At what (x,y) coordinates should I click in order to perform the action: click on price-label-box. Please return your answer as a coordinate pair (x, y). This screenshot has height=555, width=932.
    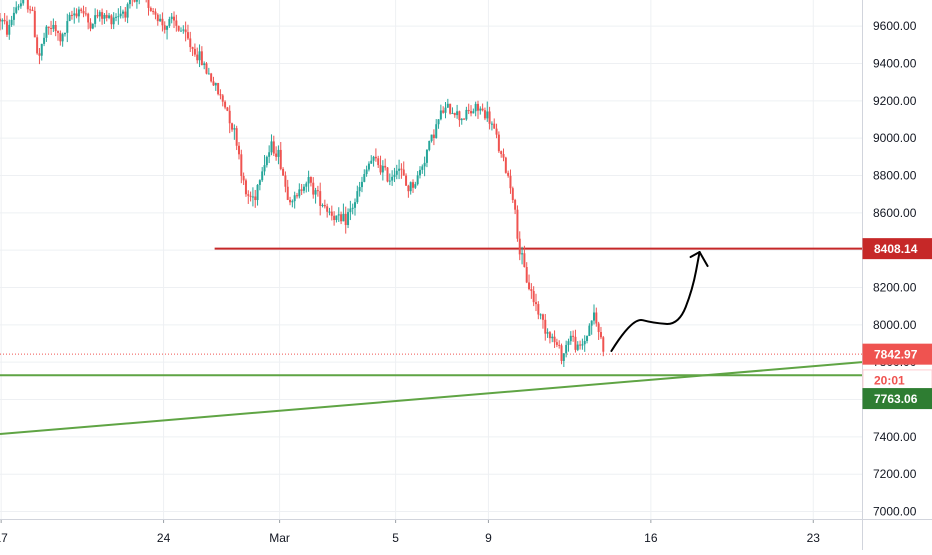
    Looking at the image, I should click on (897, 249).